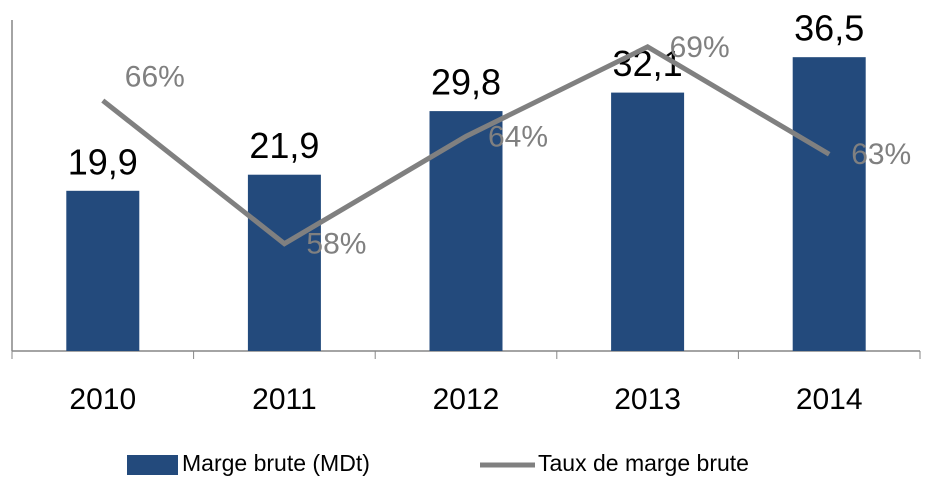  What do you see at coordinates (466, 399) in the screenshot?
I see `x-tick-label: 2012` at bounding box center [466, 399].